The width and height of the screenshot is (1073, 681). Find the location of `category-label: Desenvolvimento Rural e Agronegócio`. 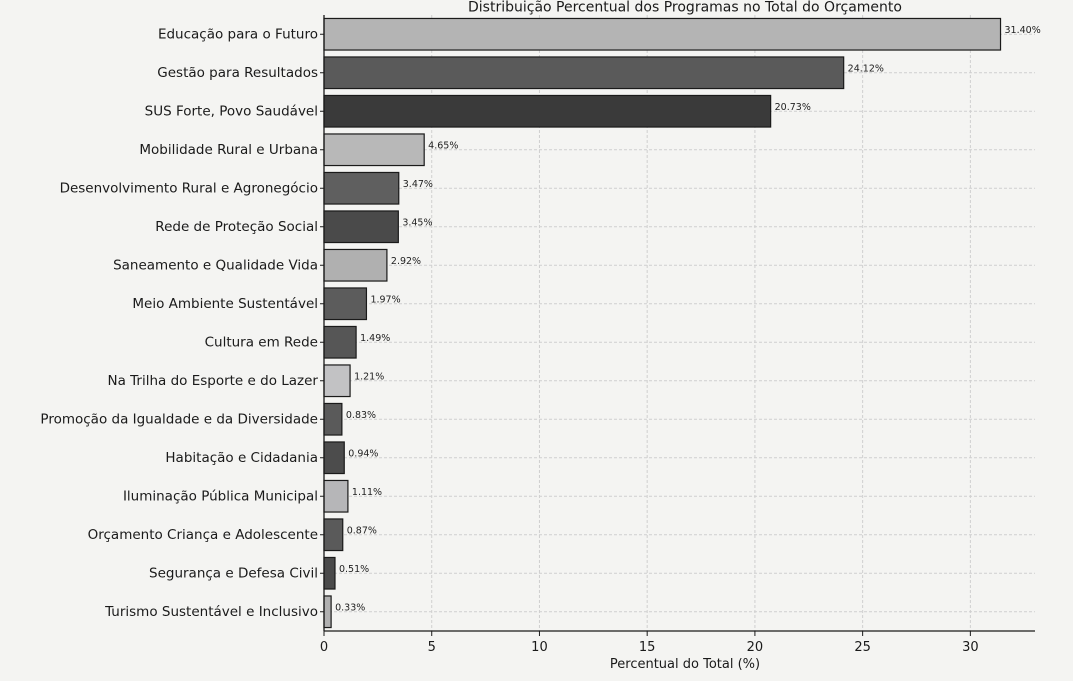

category-label: Desenvolvimento Rural e Agronegócio is located at coordinates (189, 188).